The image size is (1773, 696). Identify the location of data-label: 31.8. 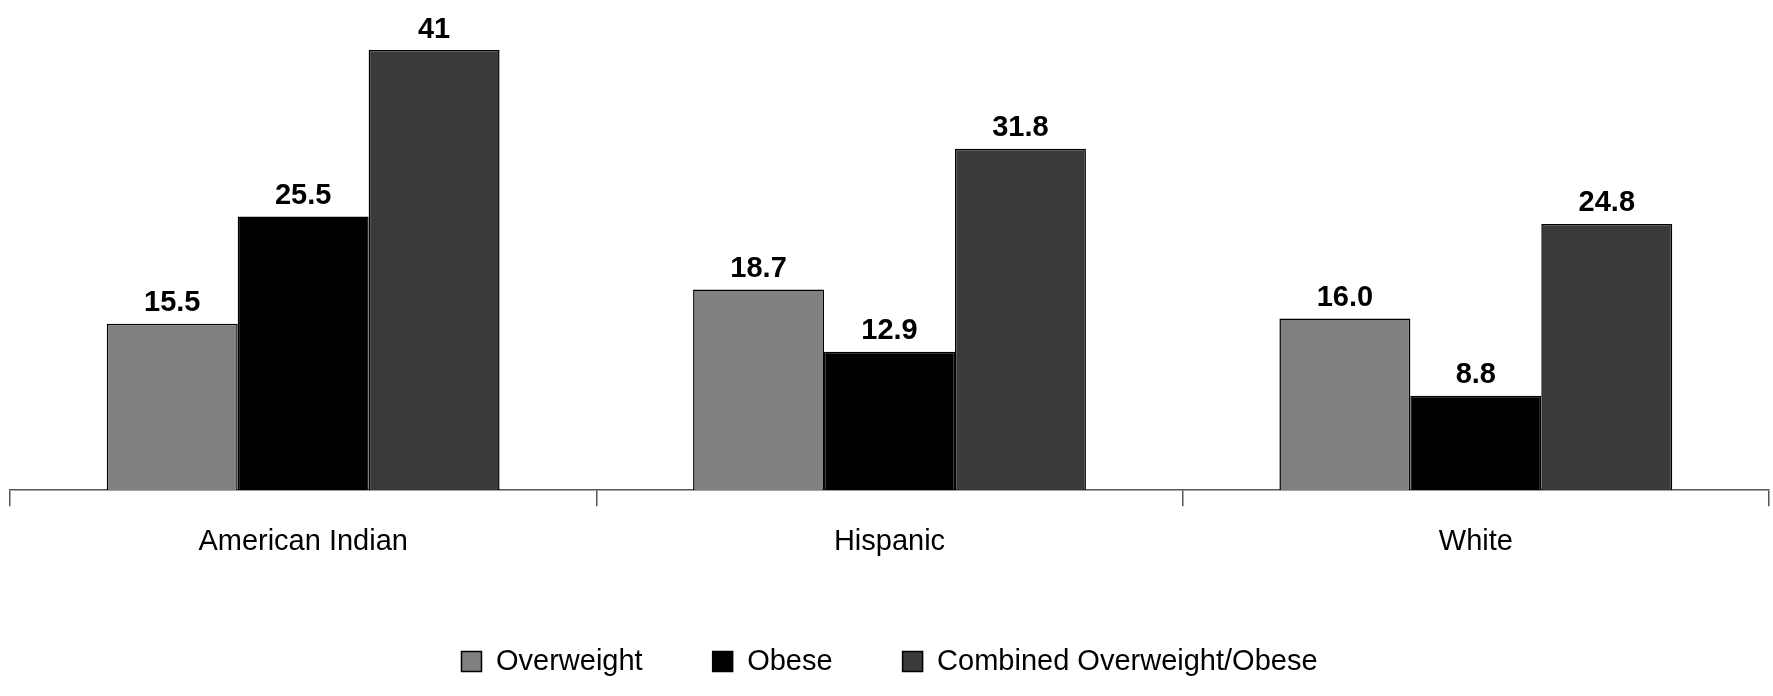
(1020, 126).